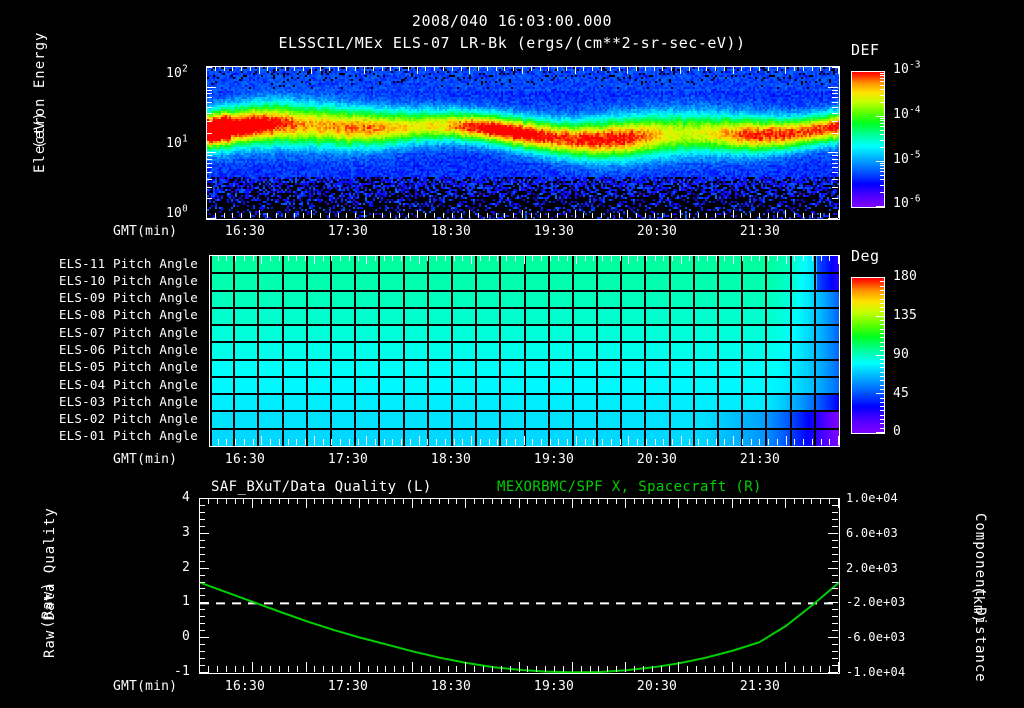 The height and width of the screenshot is (708, 1024). Describe the element at coordinates (872, 533) in the screenshot. I see `panel3-ytick-right-1: 6.0e+03` at that location.